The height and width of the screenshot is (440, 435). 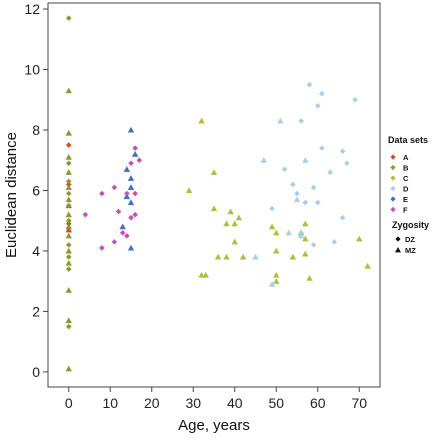 What do you see at coordinates (405, 210) in the screenshot?
I see `legend-label-f: F` at bounding box center [405, 210].